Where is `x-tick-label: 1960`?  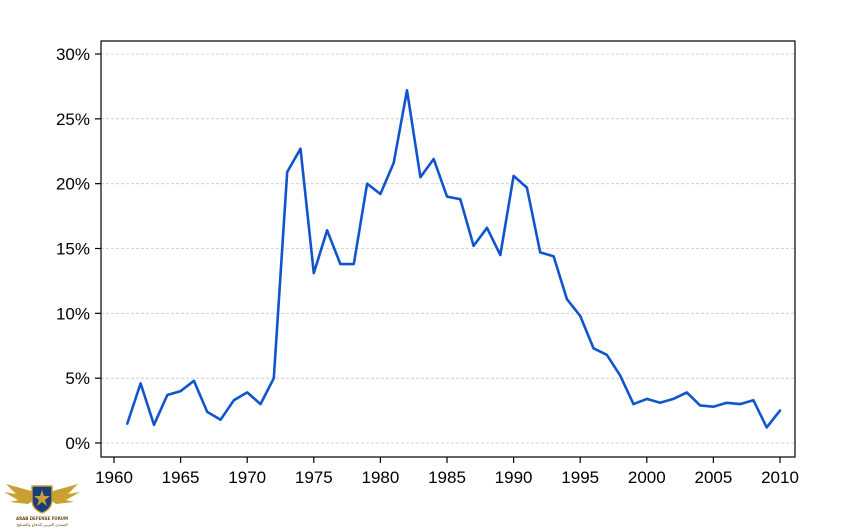
x-tick-label: 1960 is located at coordinates (114, 477).